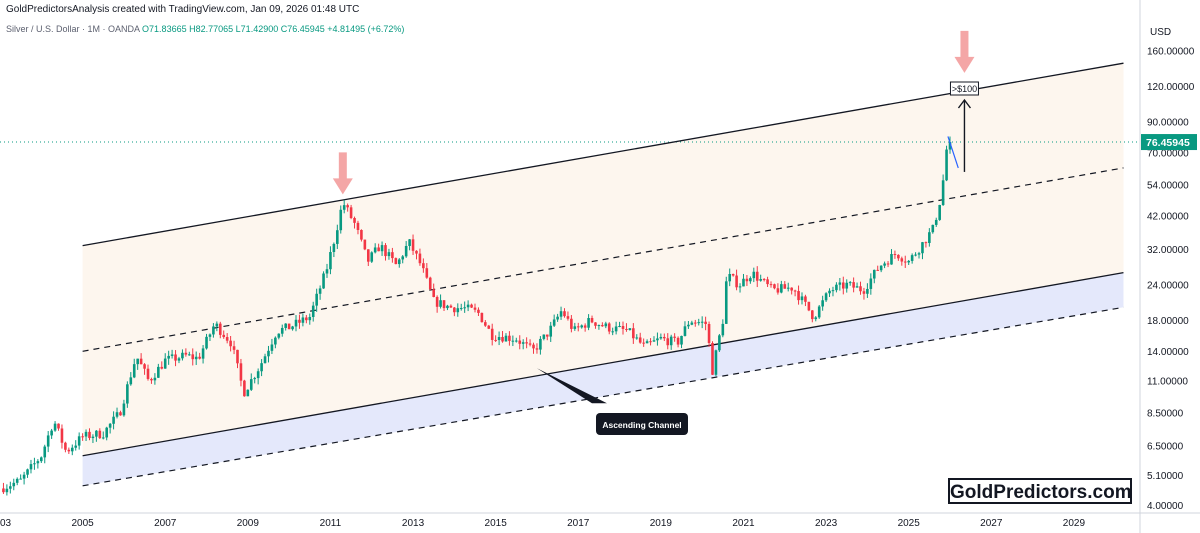 The image size is (1200, 533). Describe the element at coordinates (82, 523) in the screenshot. I see `time-tick-label: 2005` at that location.